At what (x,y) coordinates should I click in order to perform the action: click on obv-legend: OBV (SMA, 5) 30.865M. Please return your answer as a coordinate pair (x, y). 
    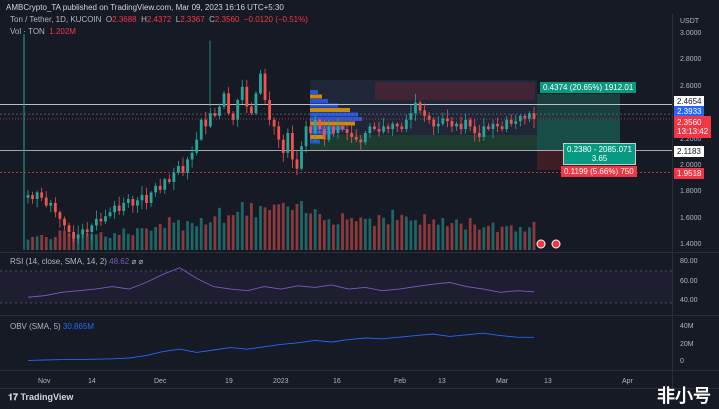
    Looking at the image, I should click on (52, 326).